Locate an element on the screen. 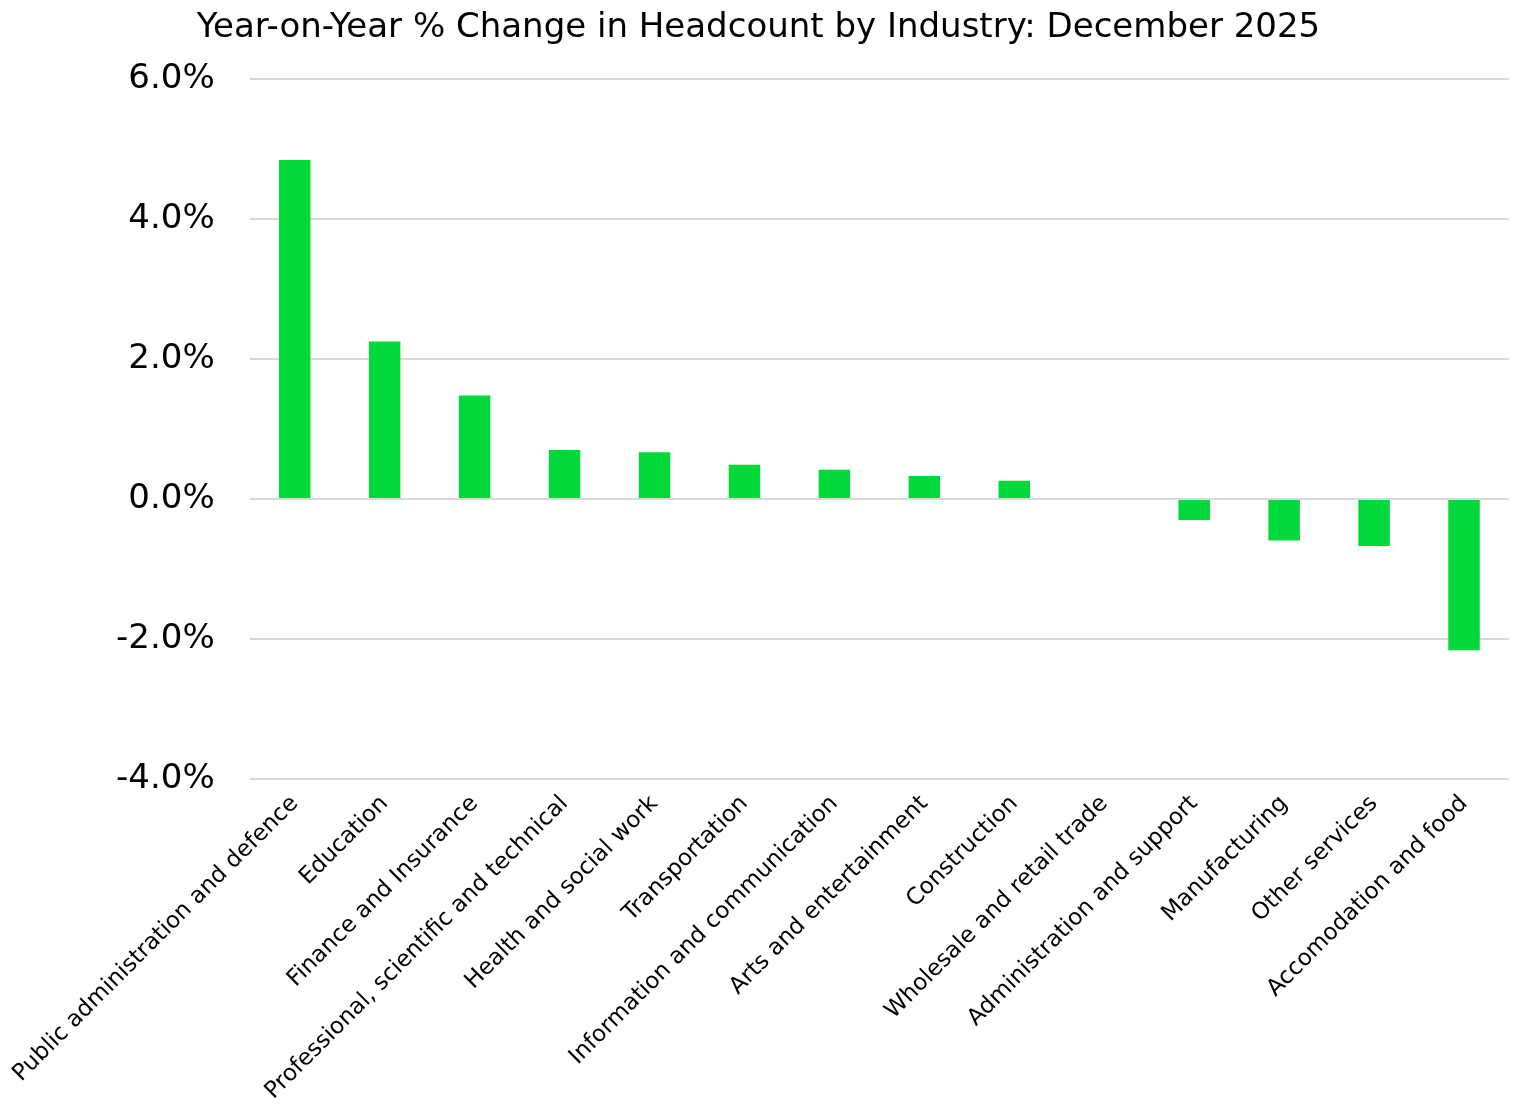 The image size is (1527, 1119). y-tick-label: 2.0% is located at coordinates (171, 355).